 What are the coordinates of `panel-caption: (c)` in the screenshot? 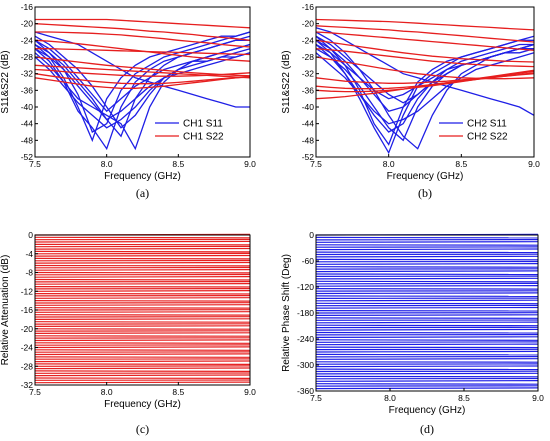 It's located at (142, 429).